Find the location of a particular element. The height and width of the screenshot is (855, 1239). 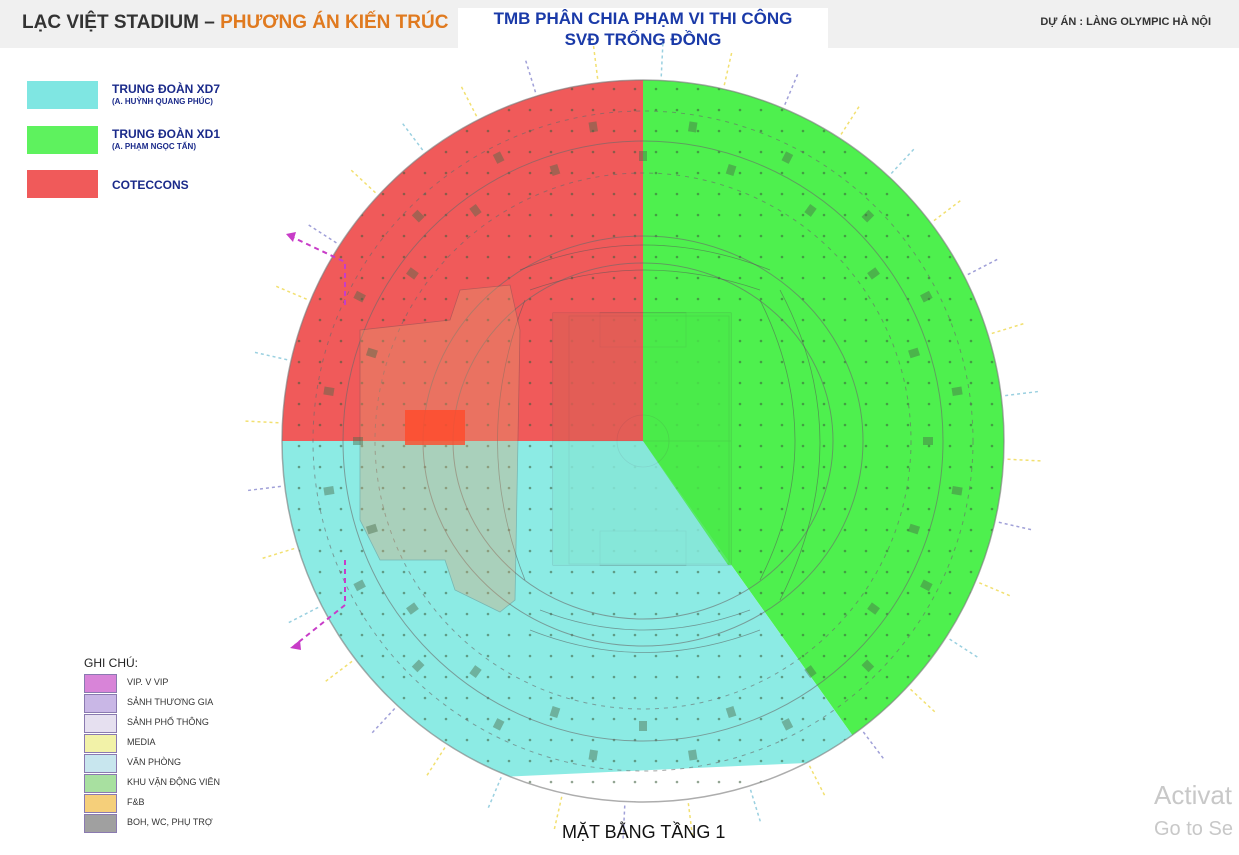

note-row: VIP. V VIP is located at coordinates (126, 684).